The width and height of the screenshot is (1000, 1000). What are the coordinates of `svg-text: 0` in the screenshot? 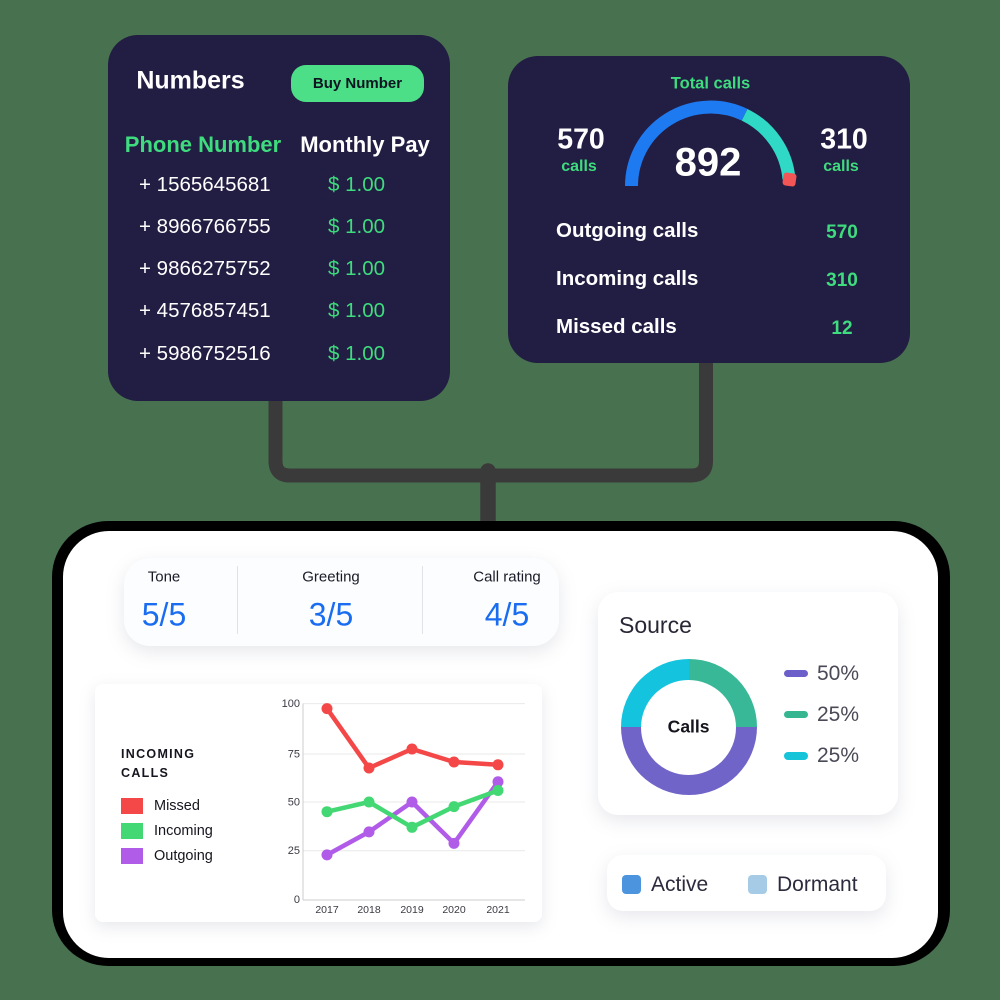 It's located at (297, 900).